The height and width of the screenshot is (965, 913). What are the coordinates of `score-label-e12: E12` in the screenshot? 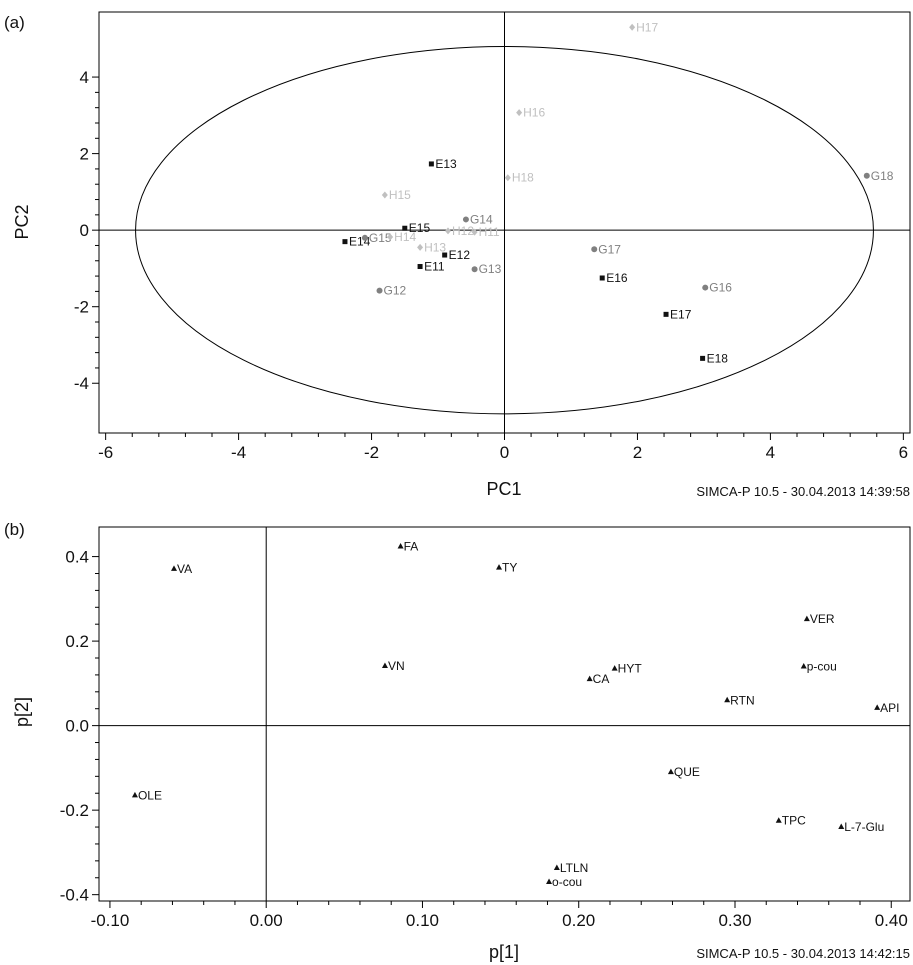 It's located at (460, 255).